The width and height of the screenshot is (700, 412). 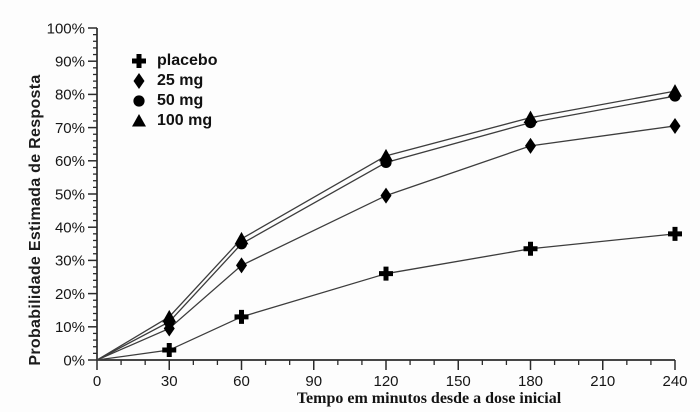 What do you see at coordinates (35, 220) in the screenshot?
I see `y-axis-title: Probabilidade Estimada de Resposta` at bounding box center [35, 220].